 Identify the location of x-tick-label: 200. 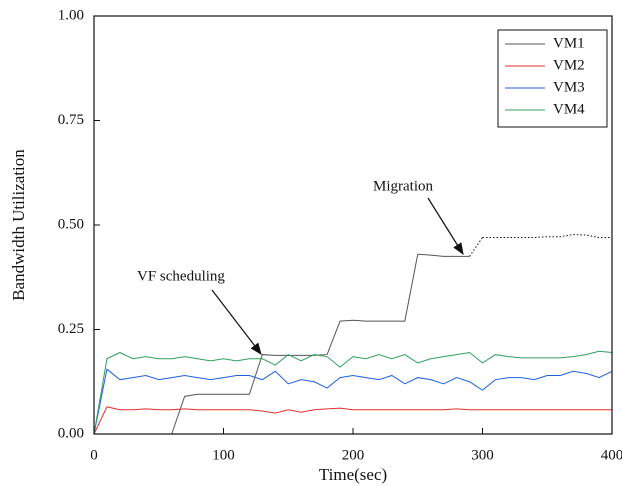
(353, 455).